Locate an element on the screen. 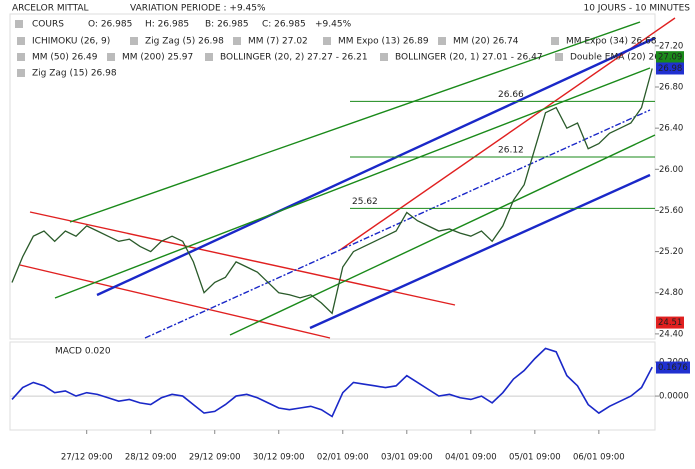 This screenshot has width=695, height=469. macd-label: MACD 0.020 is located at coordinates (83, 352).